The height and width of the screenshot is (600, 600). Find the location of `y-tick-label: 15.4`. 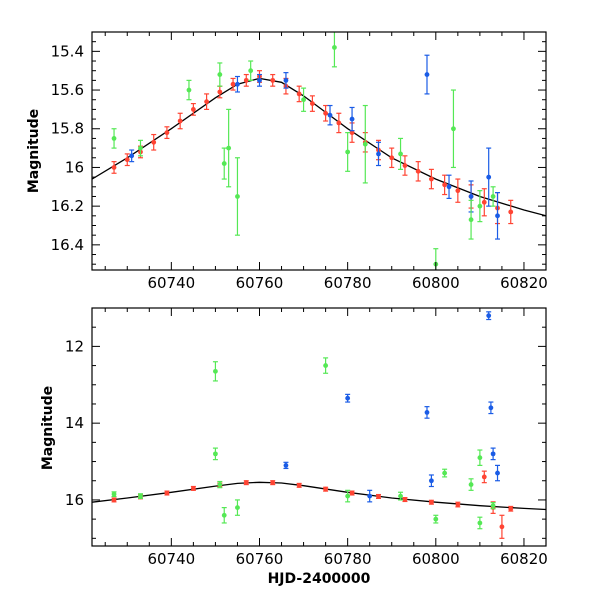

y-tick-label: 15.4 is located at coordinates (67, 51).